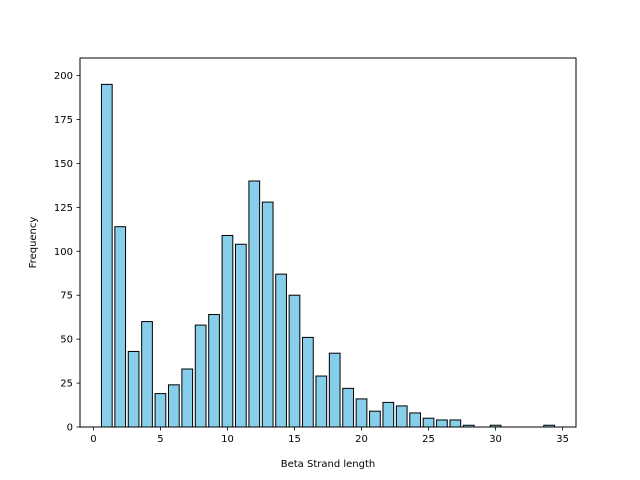 Image resolution: width=640 pixels, height=480 pixels. What do you see at coordinates (63, 252) in the screenshot?
I see `y-tick-label: 100` at bounding box center [63, 252].